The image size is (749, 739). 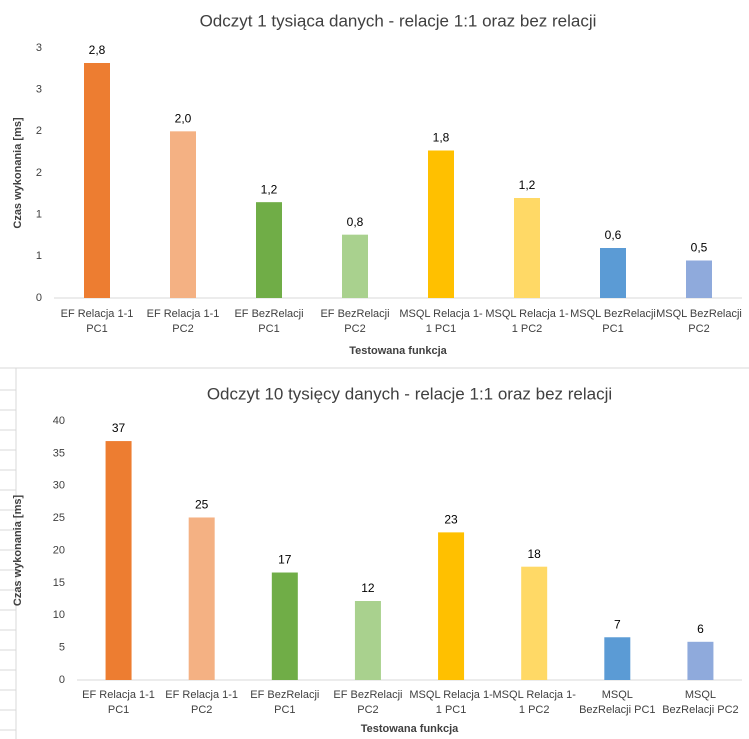 What do you see at coordinates (451, 520) in the screenshot?
I see `data-label: 23` at bounding box center [451, 520].